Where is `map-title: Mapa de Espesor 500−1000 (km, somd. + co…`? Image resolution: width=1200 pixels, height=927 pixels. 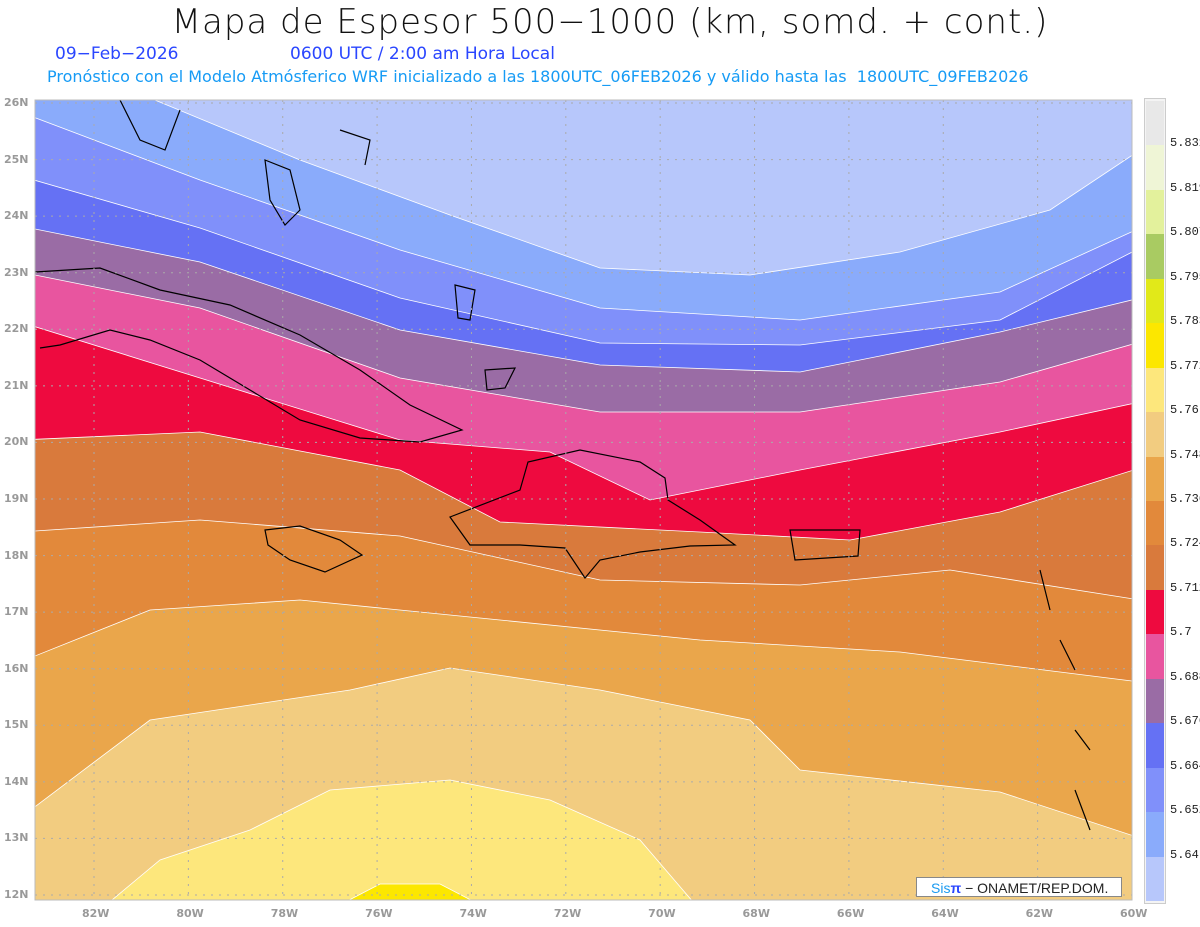
map-title: Mapa de Espesor 500−1000 (km, somd. + co… is located at coordinates (610, 22).